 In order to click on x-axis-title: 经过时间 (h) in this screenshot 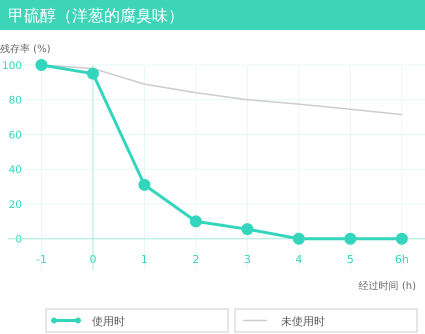, I will do `click(387, 286)`.